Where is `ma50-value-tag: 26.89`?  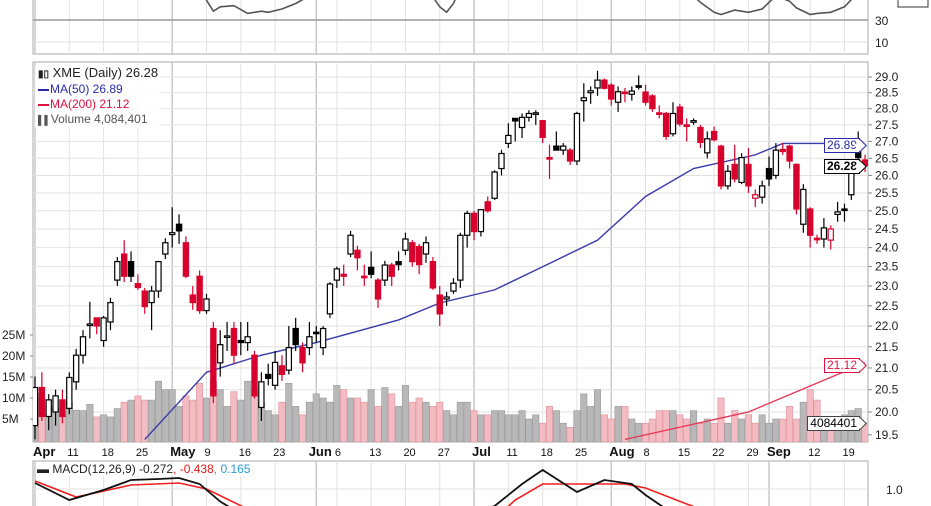 ma50-value-tag: 26.89 is located at coordinates (841, 145).